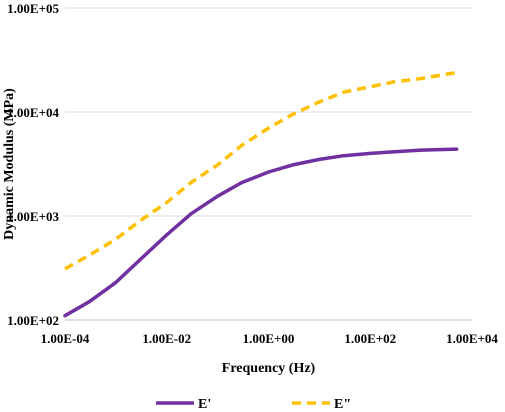 This screenshot has height=412, width=505. What do you see at coordinates (166, 338) in the screenshot?
I see `x-tick-label: 1.00E-02` at bounding box center [166, 338].